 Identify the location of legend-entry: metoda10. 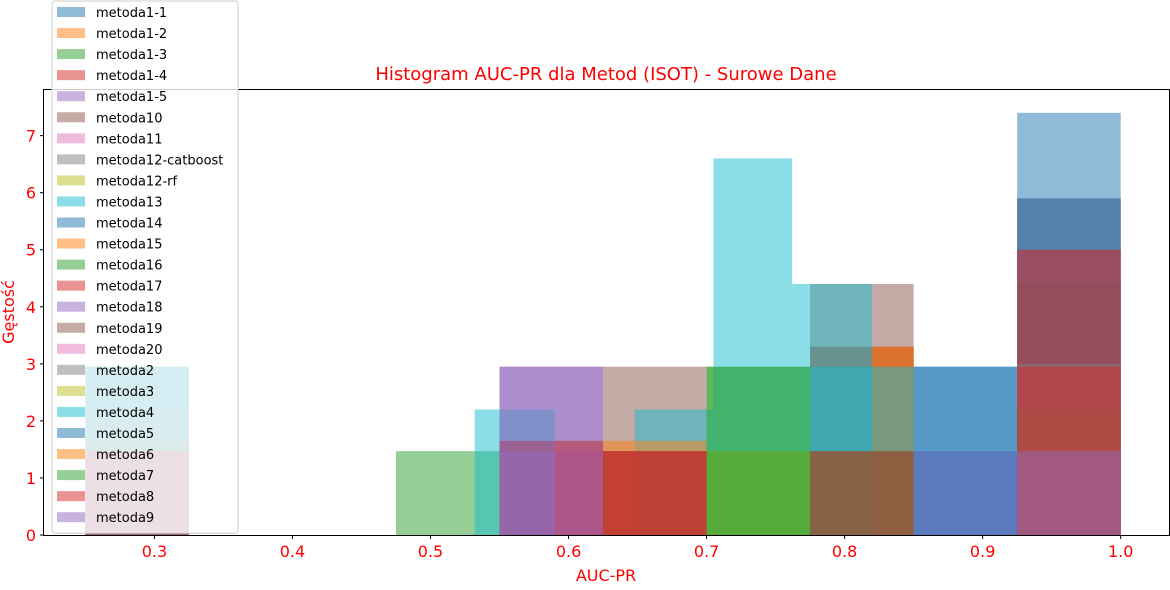
(109, 118).